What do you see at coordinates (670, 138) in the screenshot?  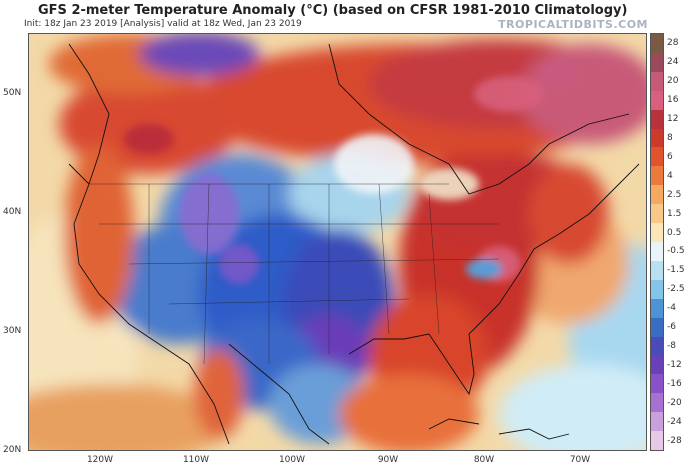 I see `colorbar-label: 8` at bounding box center [670, 138].